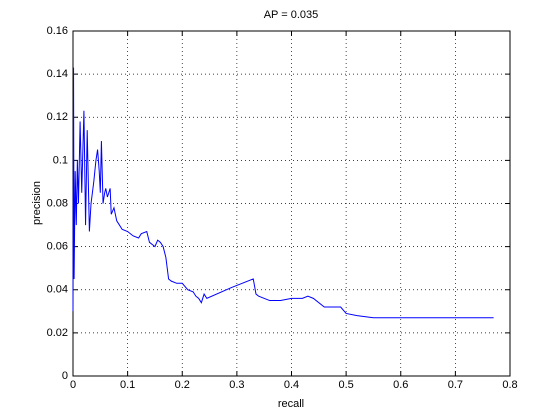 The height and width of the screenshot is (420, 560). Describe the element at coordinates (57, 333) in the screenshot. I see `y-tick-label: 0.02` at that location.